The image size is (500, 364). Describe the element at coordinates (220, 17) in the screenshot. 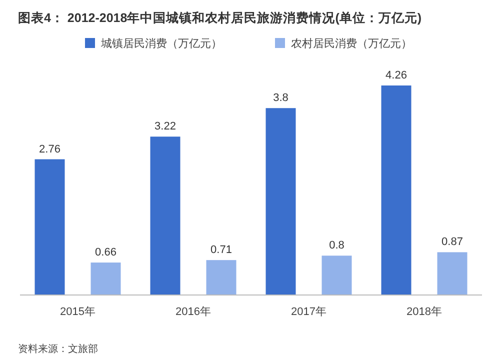

I see `chart-title: 图表4： 2012-2018年中国城镇和农村居民旅游消费情况(单位：万亿元)` at that location.